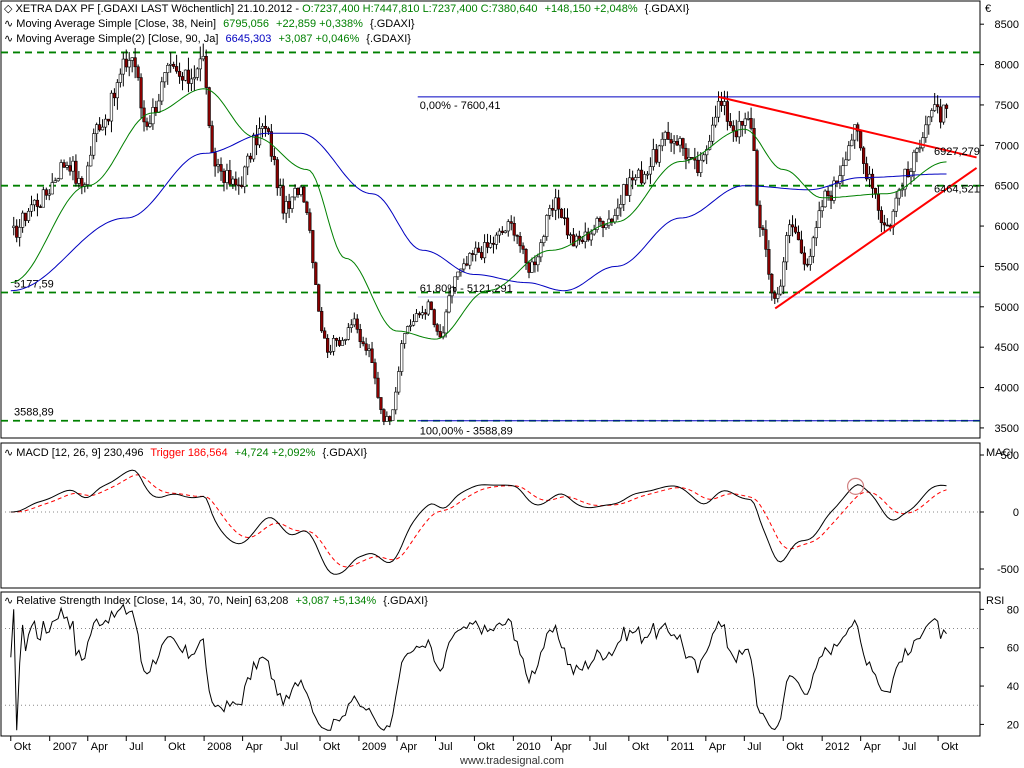 Image resolution: width=1024 pixels, height=768 pixels. I want to click on x-tick-label: 2010, so click(528, 747).